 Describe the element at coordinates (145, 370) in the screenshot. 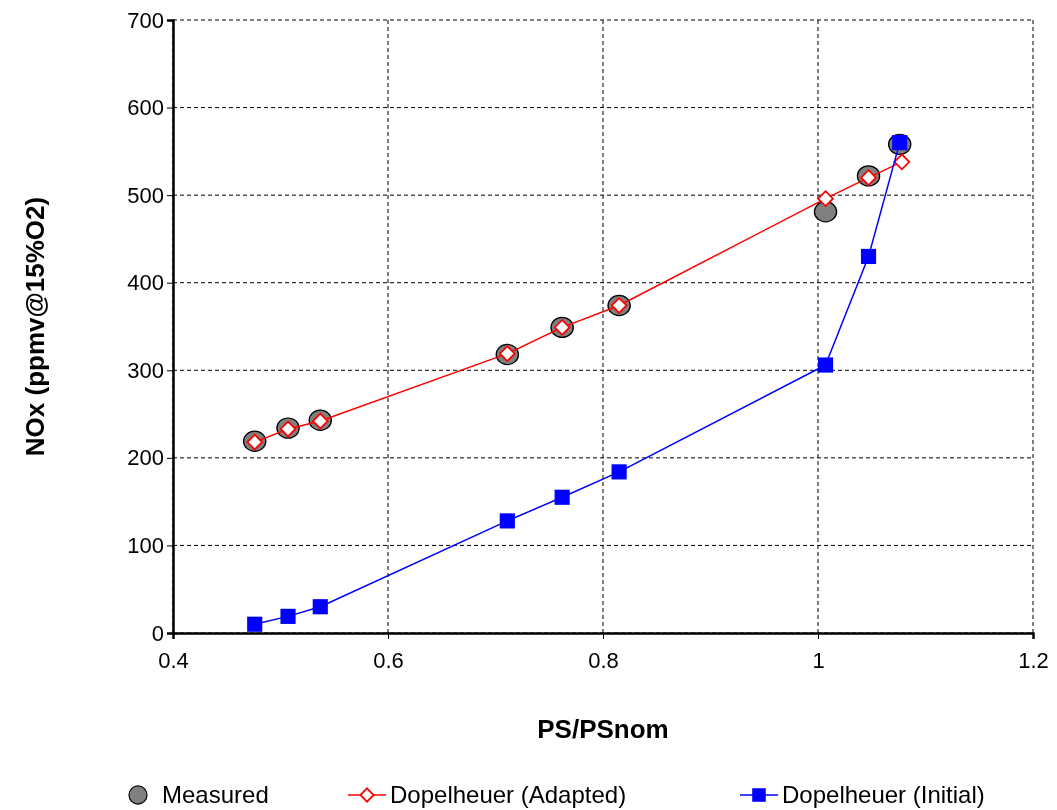

I see `y-tick-label: 300` at that location.